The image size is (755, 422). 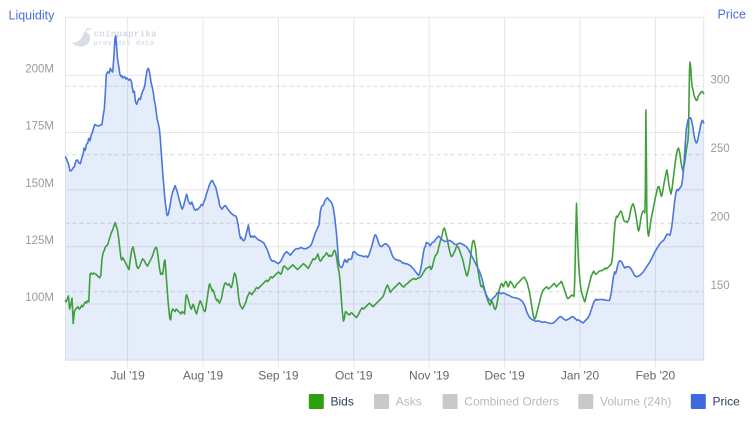 What do you see at coordinates (720, 81) in the screenshot?
I see `svg-text: 300` at bounding box center [720, 81].